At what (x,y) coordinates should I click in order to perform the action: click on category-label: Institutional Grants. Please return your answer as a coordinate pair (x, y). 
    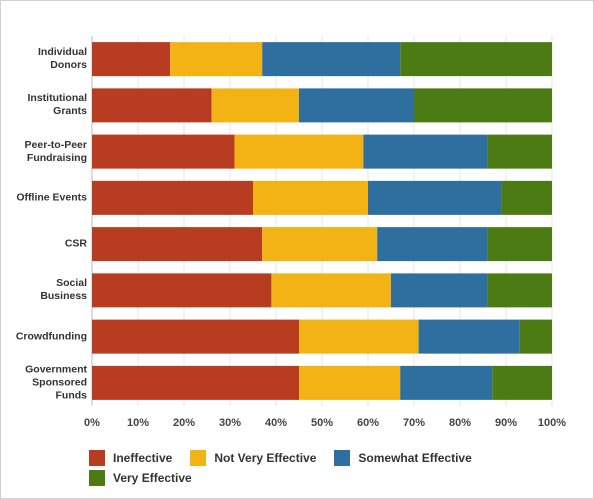
    Looking at the image, I should click on (57, 105).